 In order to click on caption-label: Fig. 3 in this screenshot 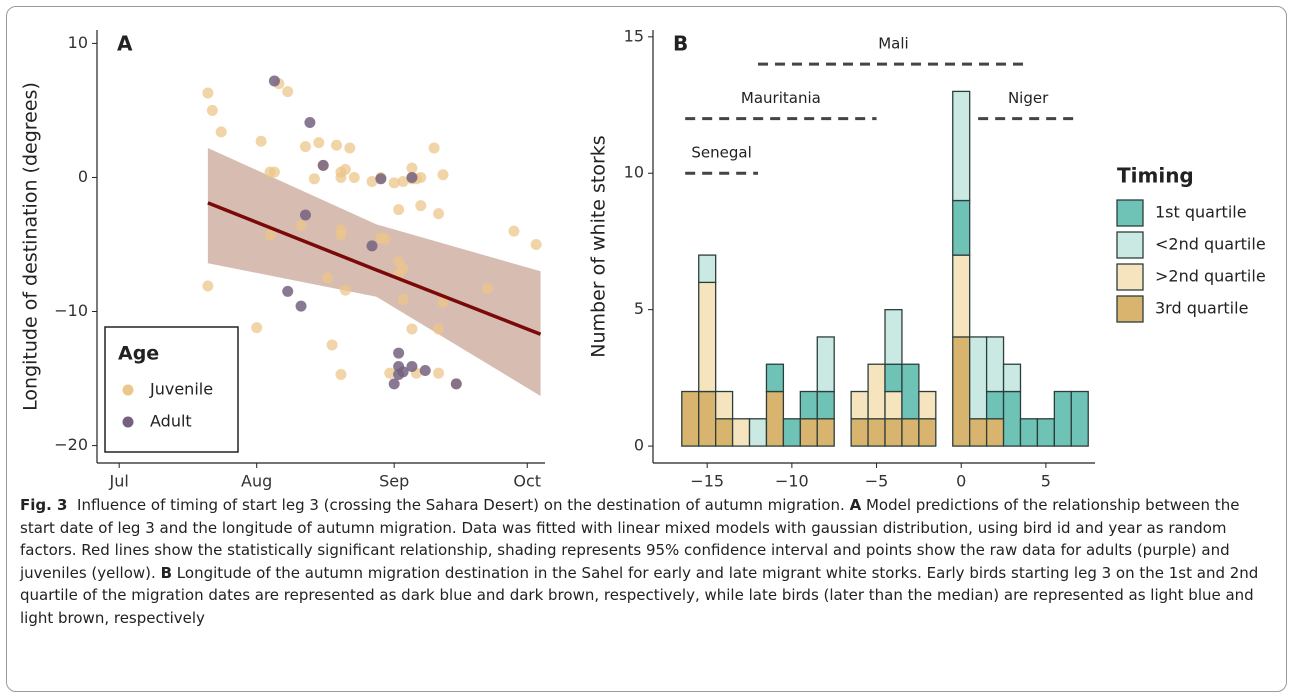, I will do `click(44, 505)`.